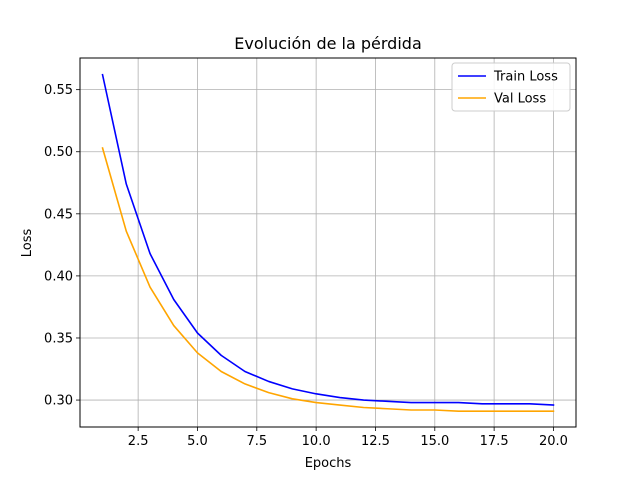 This screenshot has width=640, height=480. What do you see at coordinates (256, 441) in the screenshot?
I see `x-tick-label: 7.5` at bounding box center [256, 441].